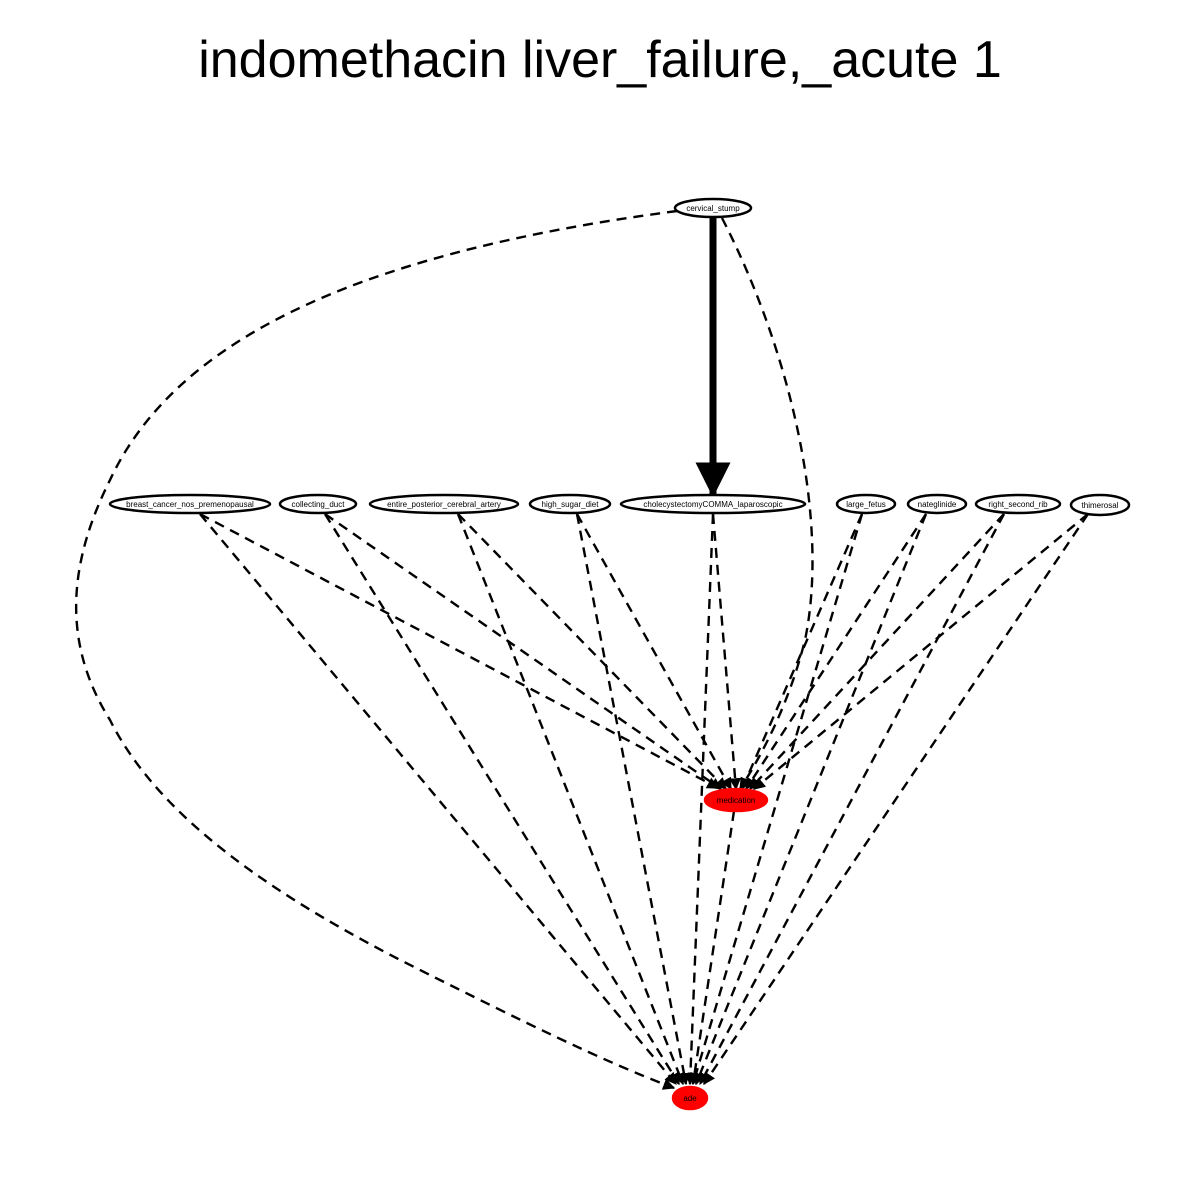 The image size is (1200, 1200). I want to click on diagram-title: indomethacin liver_failure,_acute 1, so click(600, 60).